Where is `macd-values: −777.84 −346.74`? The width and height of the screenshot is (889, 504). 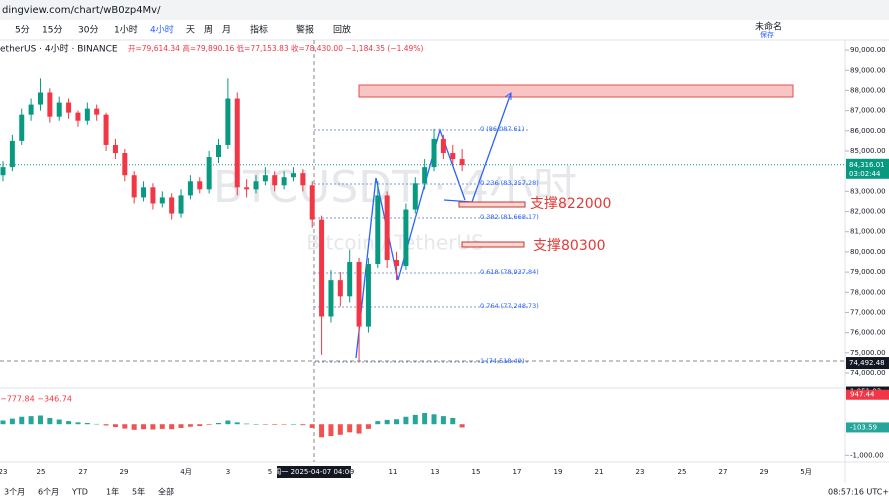 macd-values: −777.84 −346.74 is located at coordinates (36, 399).